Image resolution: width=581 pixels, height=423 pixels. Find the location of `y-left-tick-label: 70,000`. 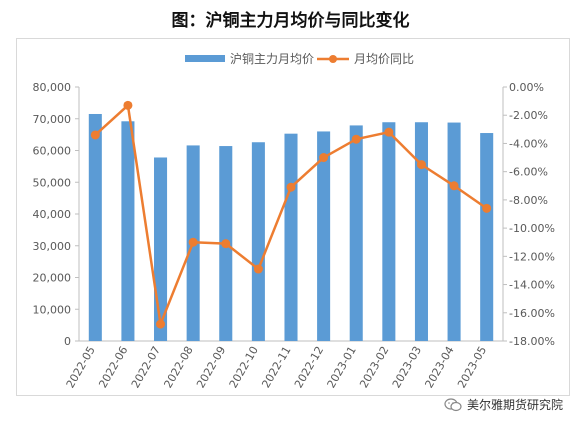

y-left-tick-label: 70,000 is located at coordinates (52, 119).